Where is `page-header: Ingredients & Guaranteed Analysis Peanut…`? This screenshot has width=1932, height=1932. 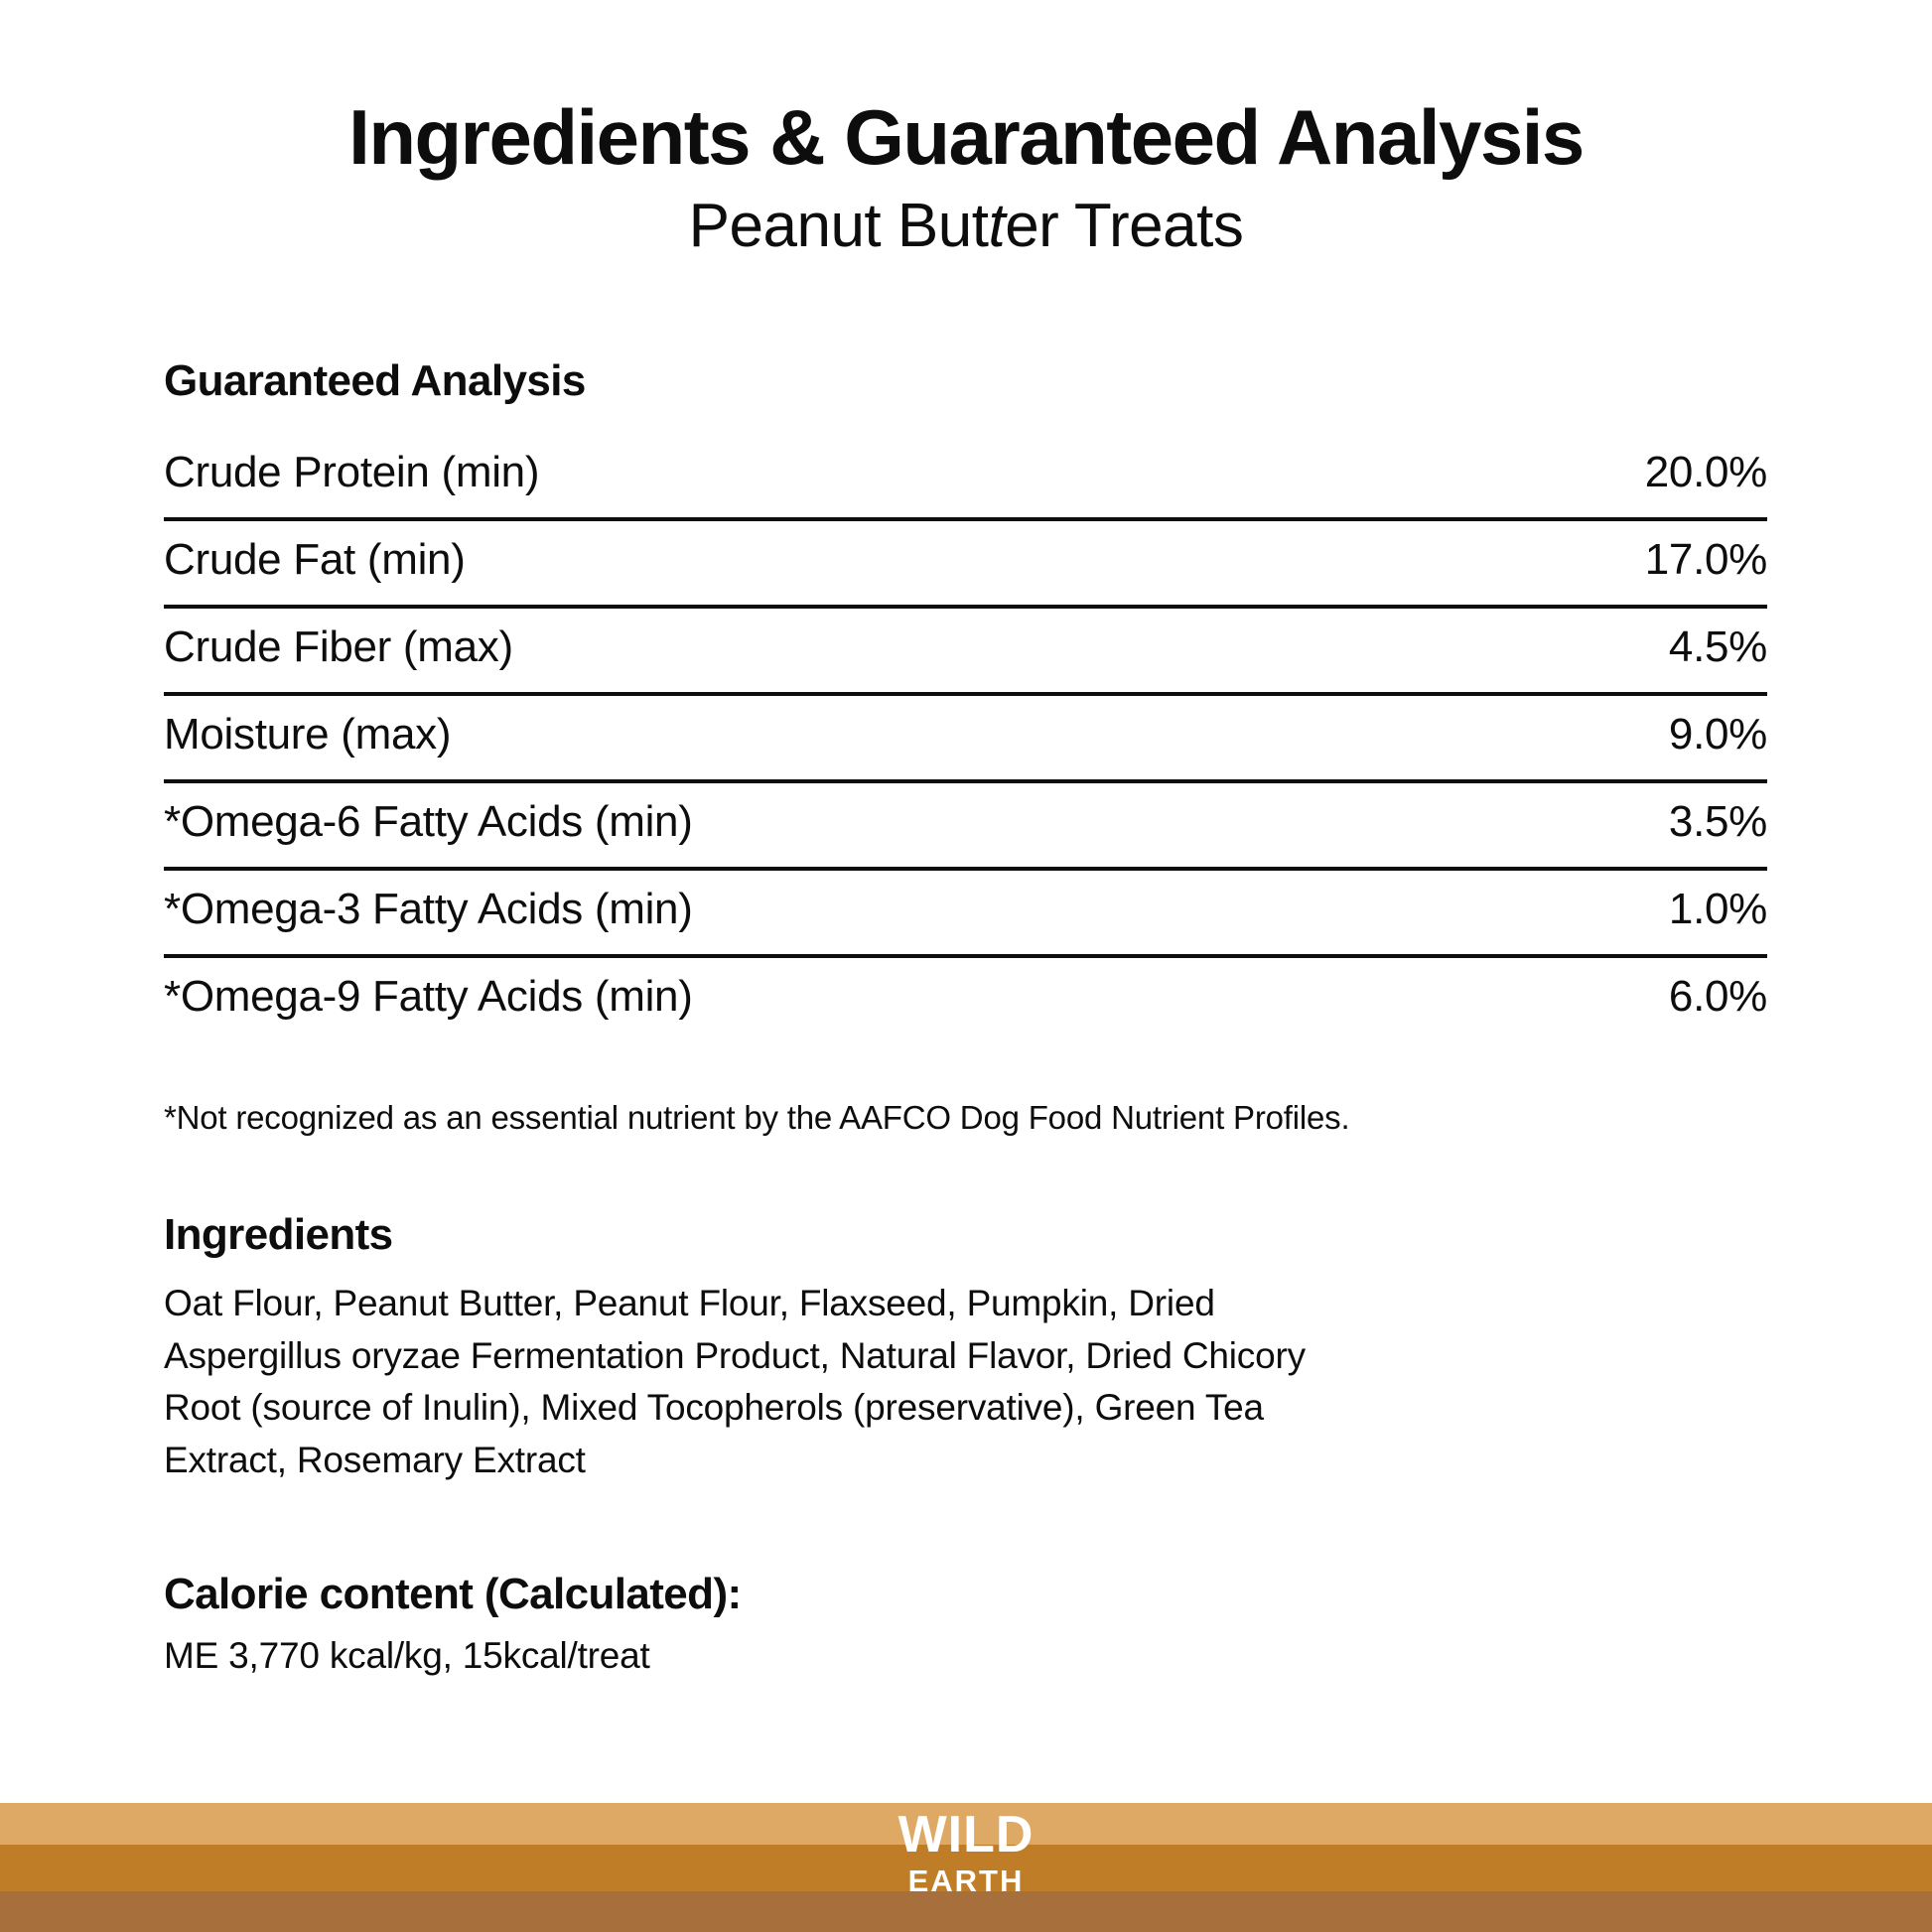 page-header: Ingredients & Guaranteed Analysis Peanut… is located at coordinates (966, 131).